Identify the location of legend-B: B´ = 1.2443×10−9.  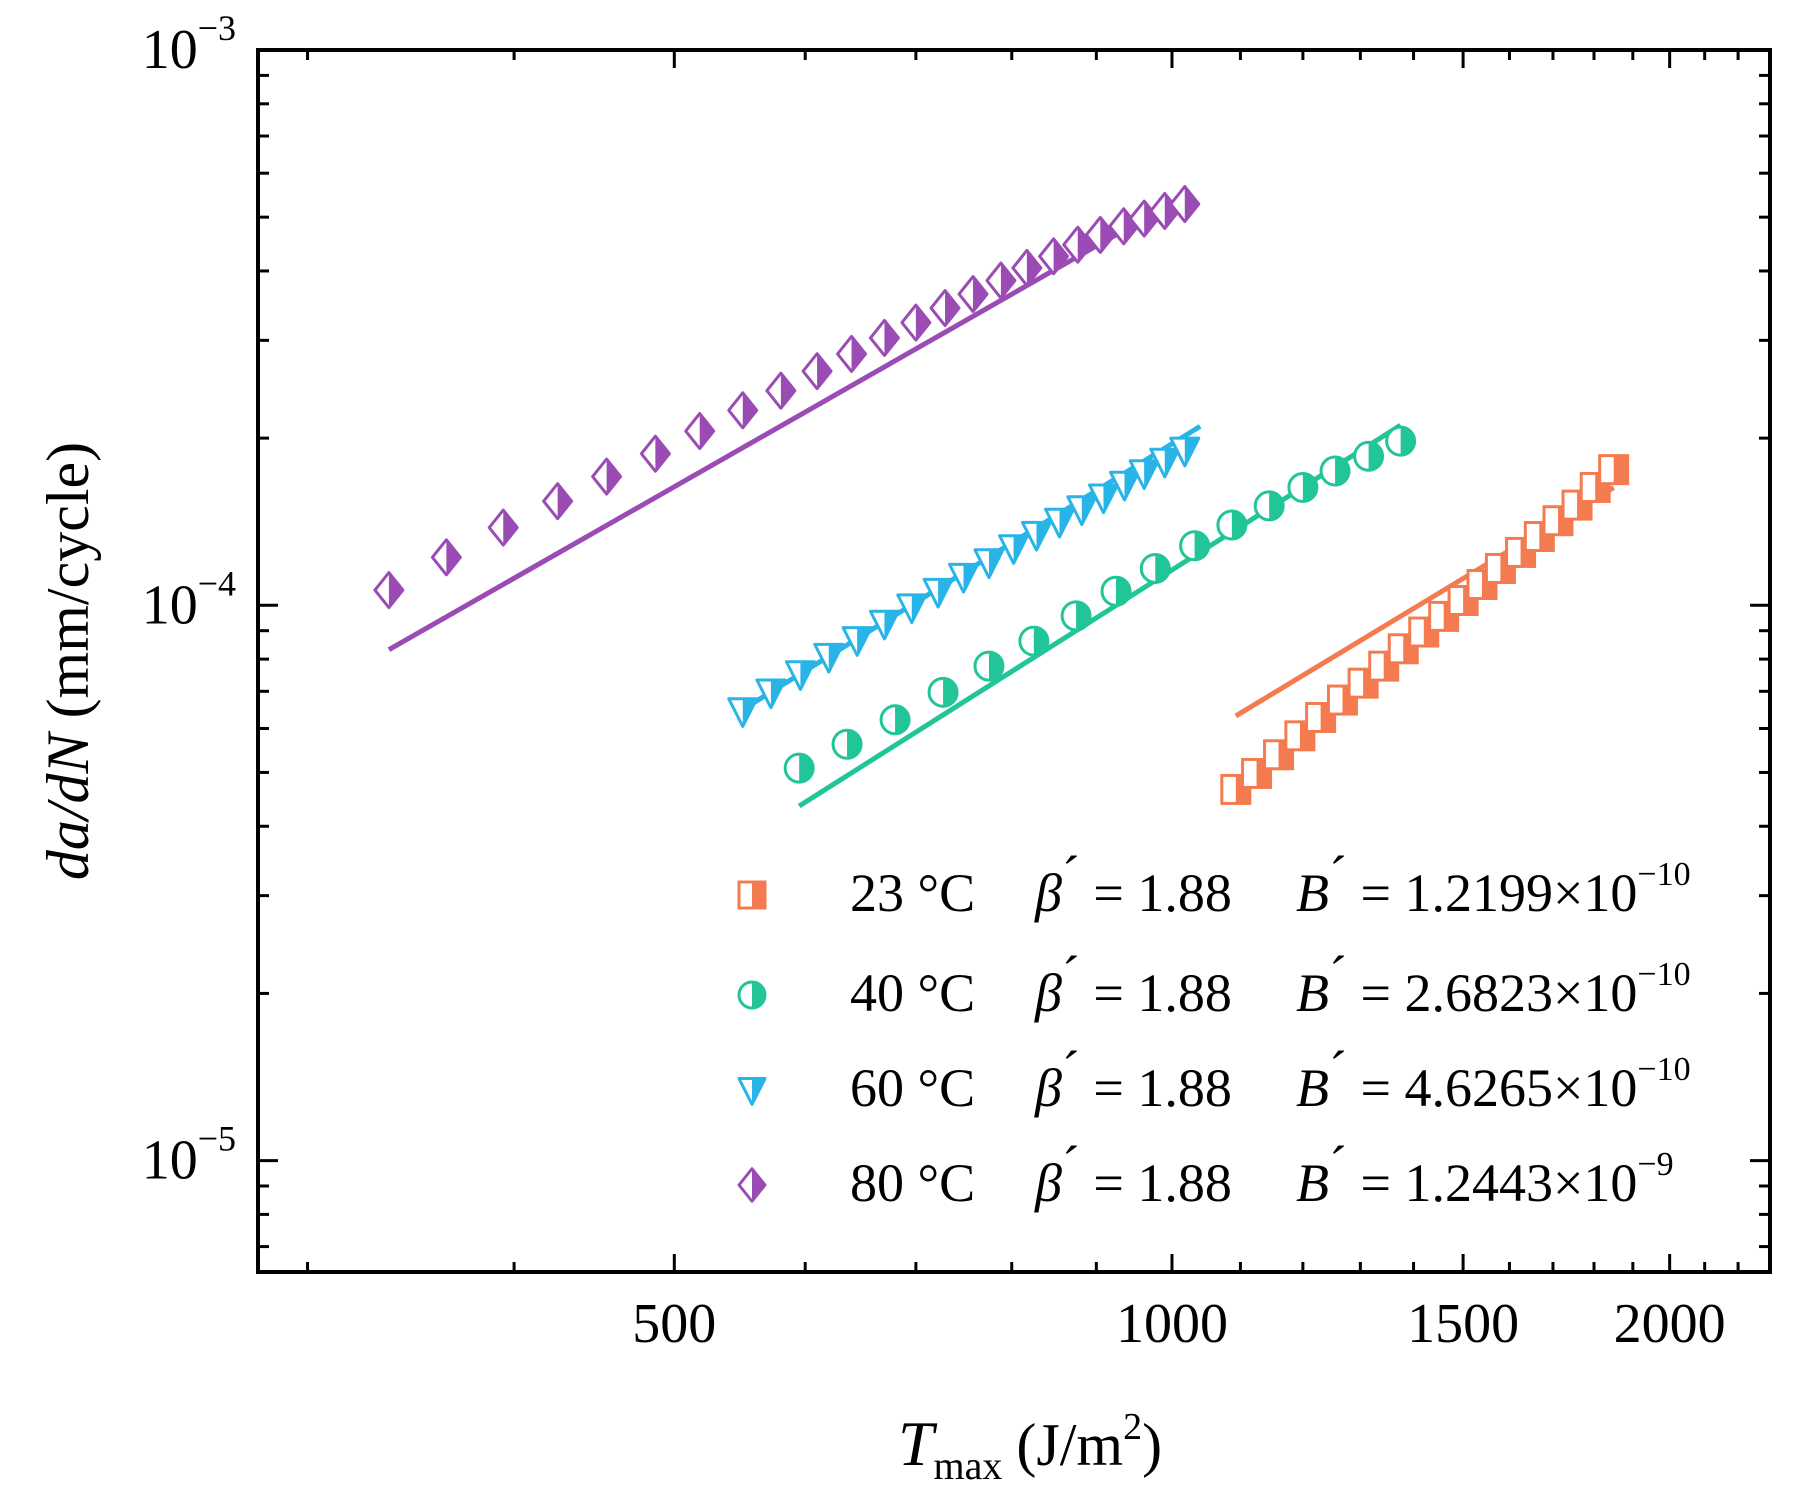
(1485, 1174).